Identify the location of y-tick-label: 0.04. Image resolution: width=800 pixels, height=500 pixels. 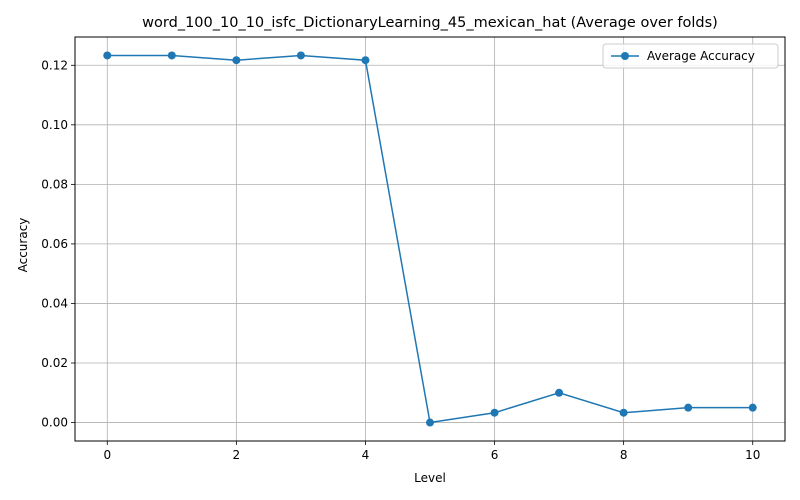
(54, 303).